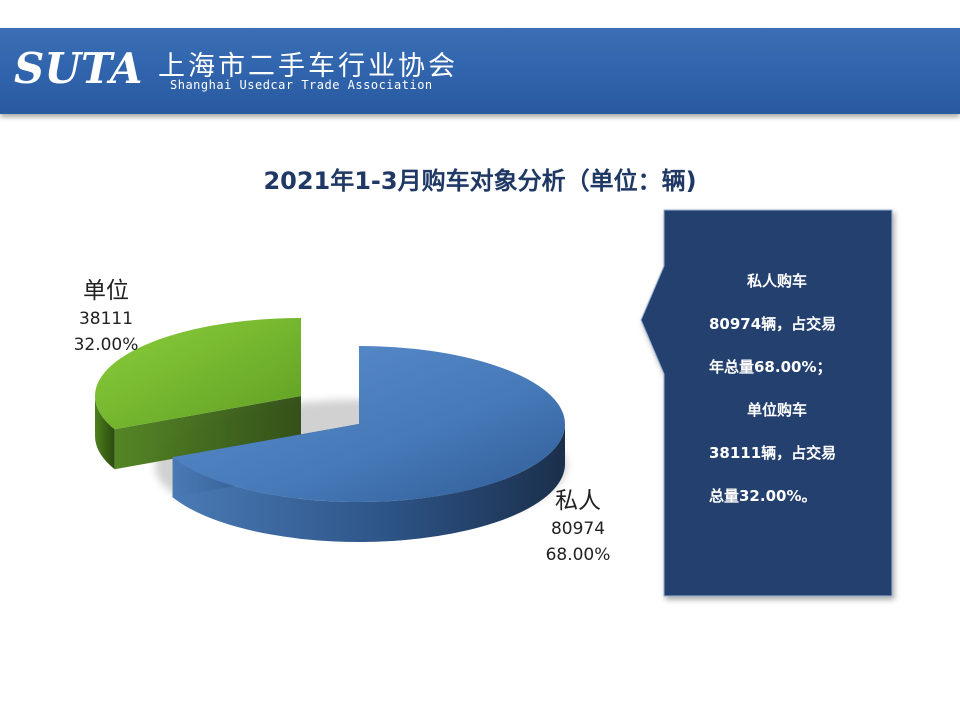  Describe the element at coordinates (308, 66) in the screenshot. I see `association-name-cn: 上海市二手车行业协会` at that location.